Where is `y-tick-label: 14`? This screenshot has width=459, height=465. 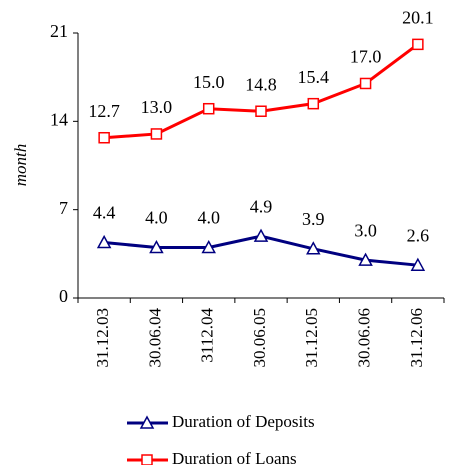 y-tick-label: 14 is located at coordinates (59, 119).